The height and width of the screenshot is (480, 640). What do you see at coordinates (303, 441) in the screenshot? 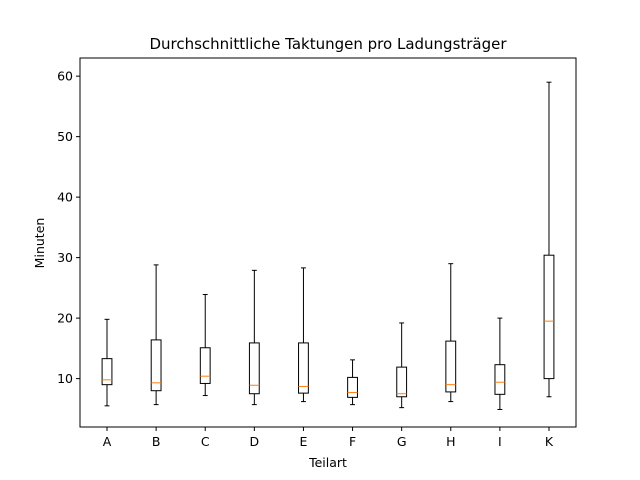
I see `x-tick-label: E` at bounding box center [303, 441].